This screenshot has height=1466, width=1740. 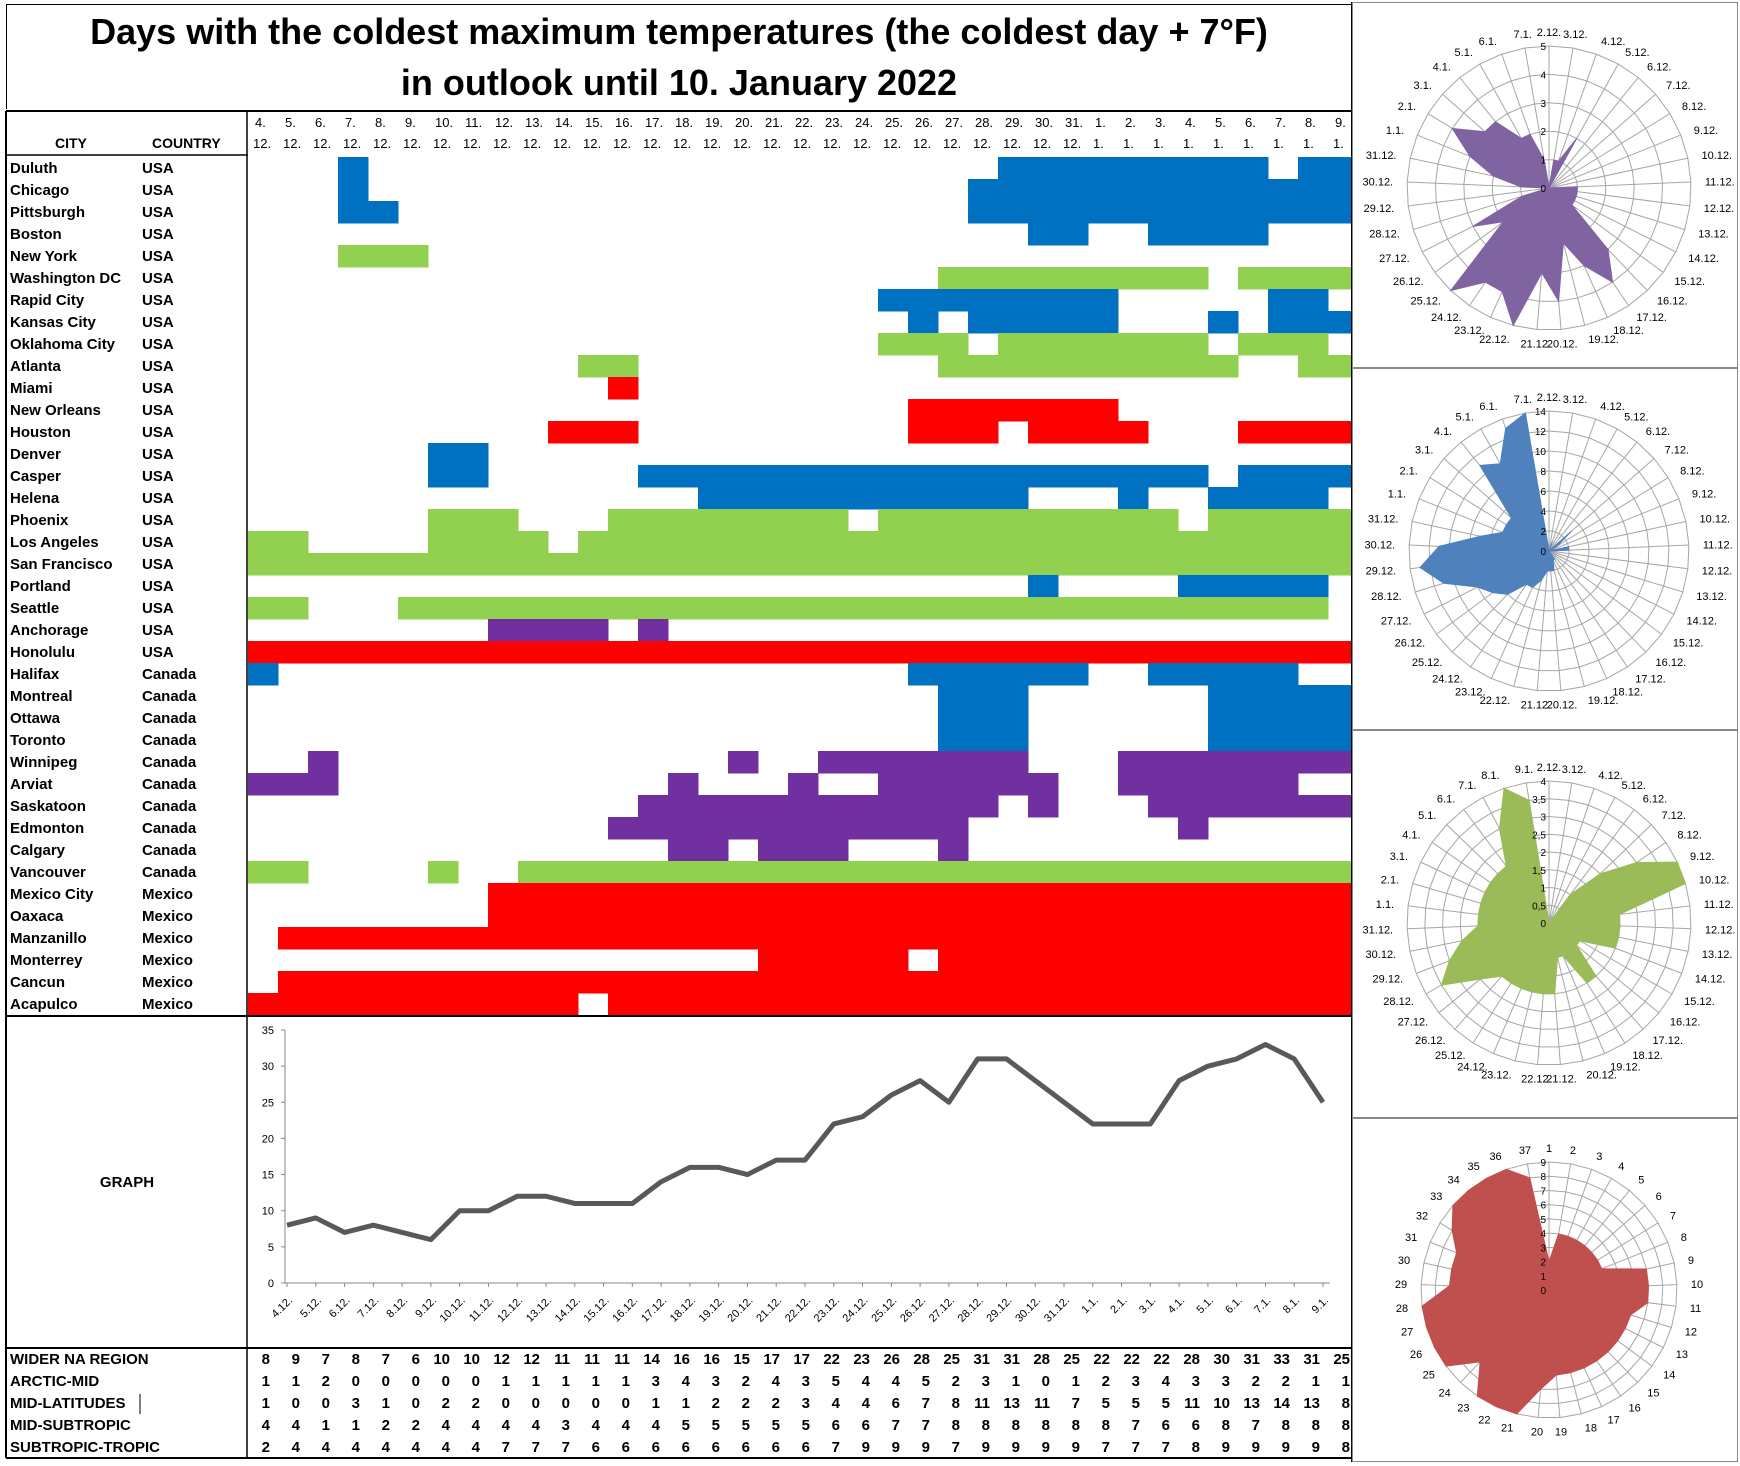 I want to click on city-name: Manzanillo, so click(x=48, y=938).